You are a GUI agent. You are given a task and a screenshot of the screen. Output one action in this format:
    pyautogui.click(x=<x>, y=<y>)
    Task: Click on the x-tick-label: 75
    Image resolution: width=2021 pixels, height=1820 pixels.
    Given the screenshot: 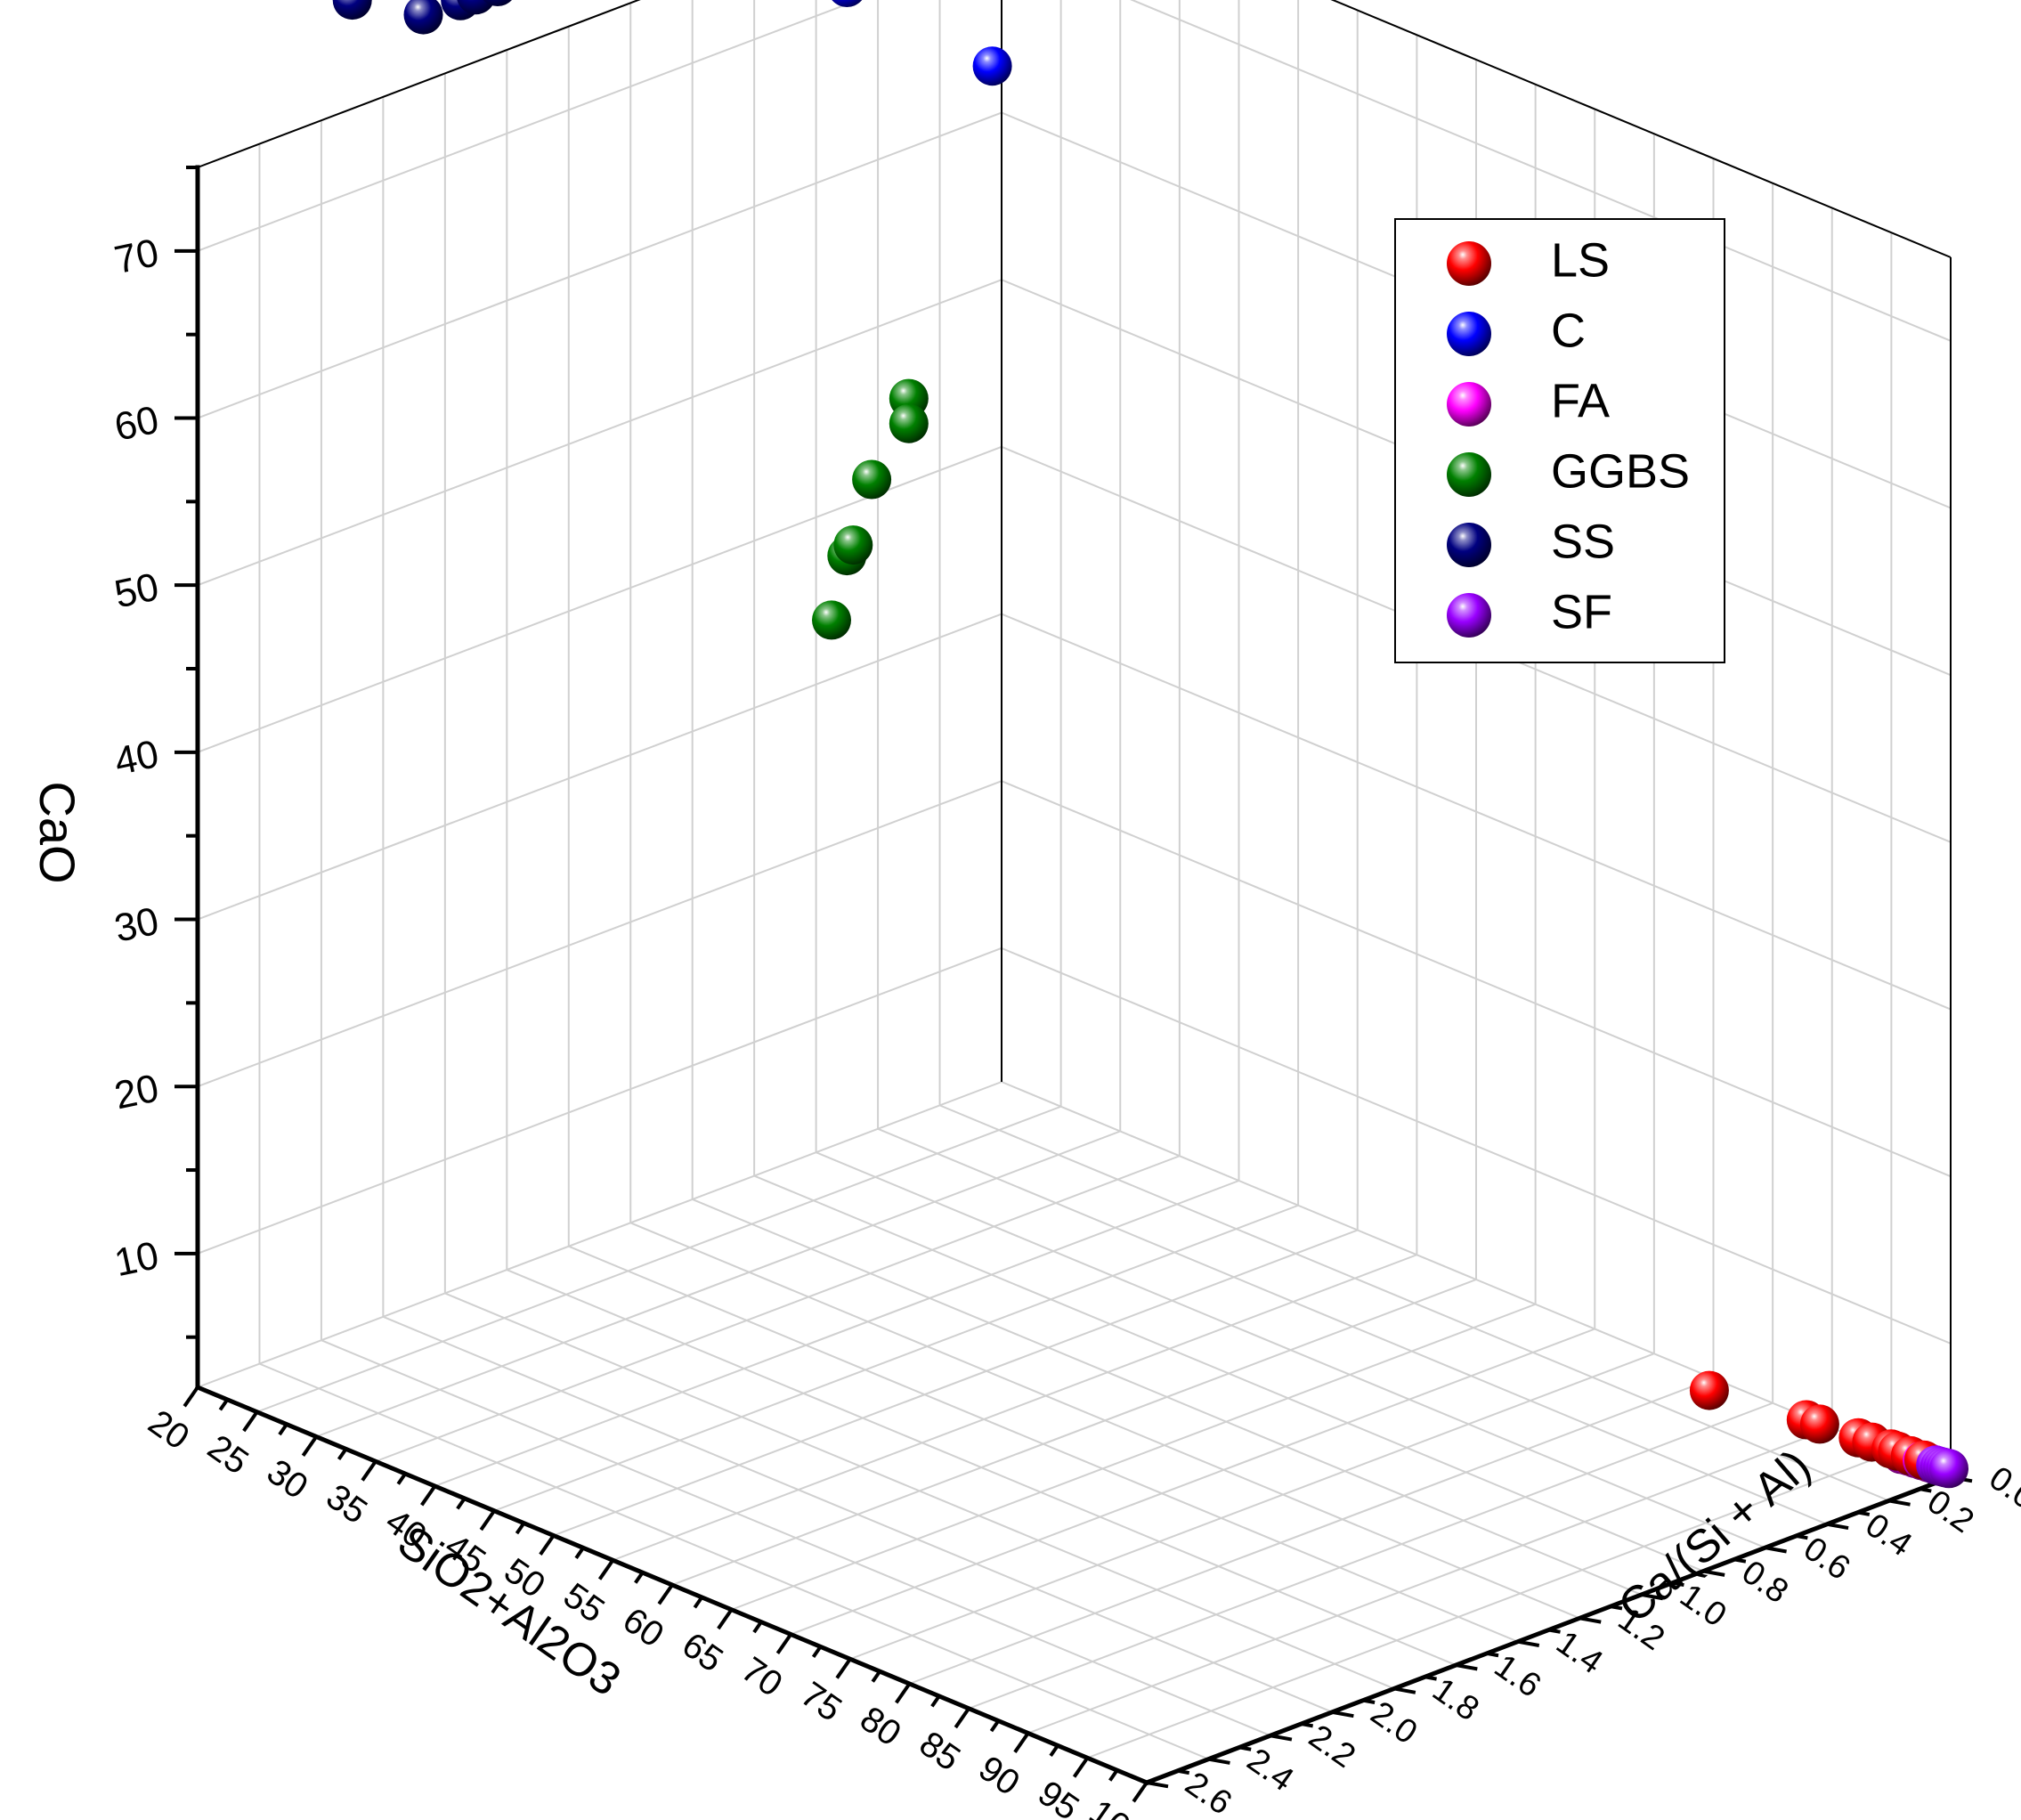 What is the action you would take?
    pyautogui.click(x=820, y=1703)
    